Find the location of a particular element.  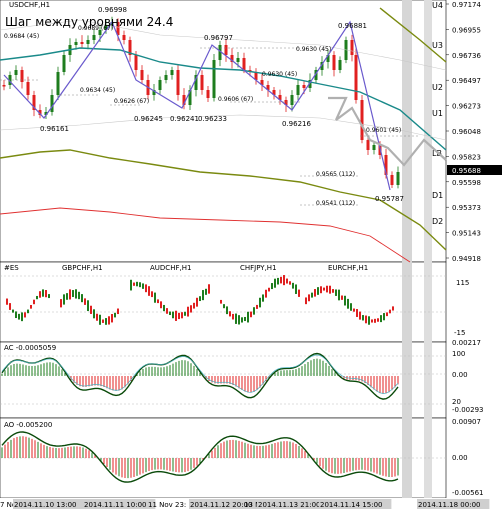

pairs-scale-top: 115 is located at coordinates (462, 283).